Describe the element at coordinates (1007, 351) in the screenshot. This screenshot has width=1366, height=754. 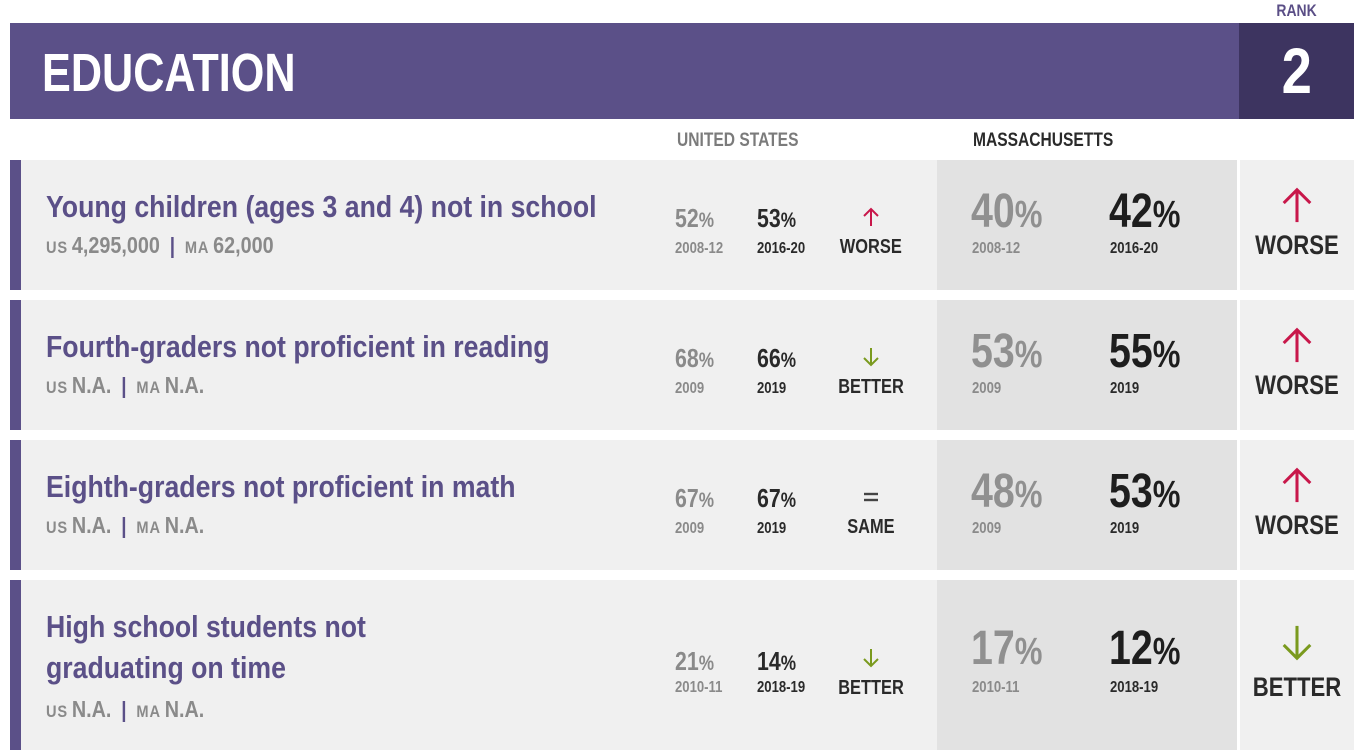
I see `ma-old-value: 53%` at that location.